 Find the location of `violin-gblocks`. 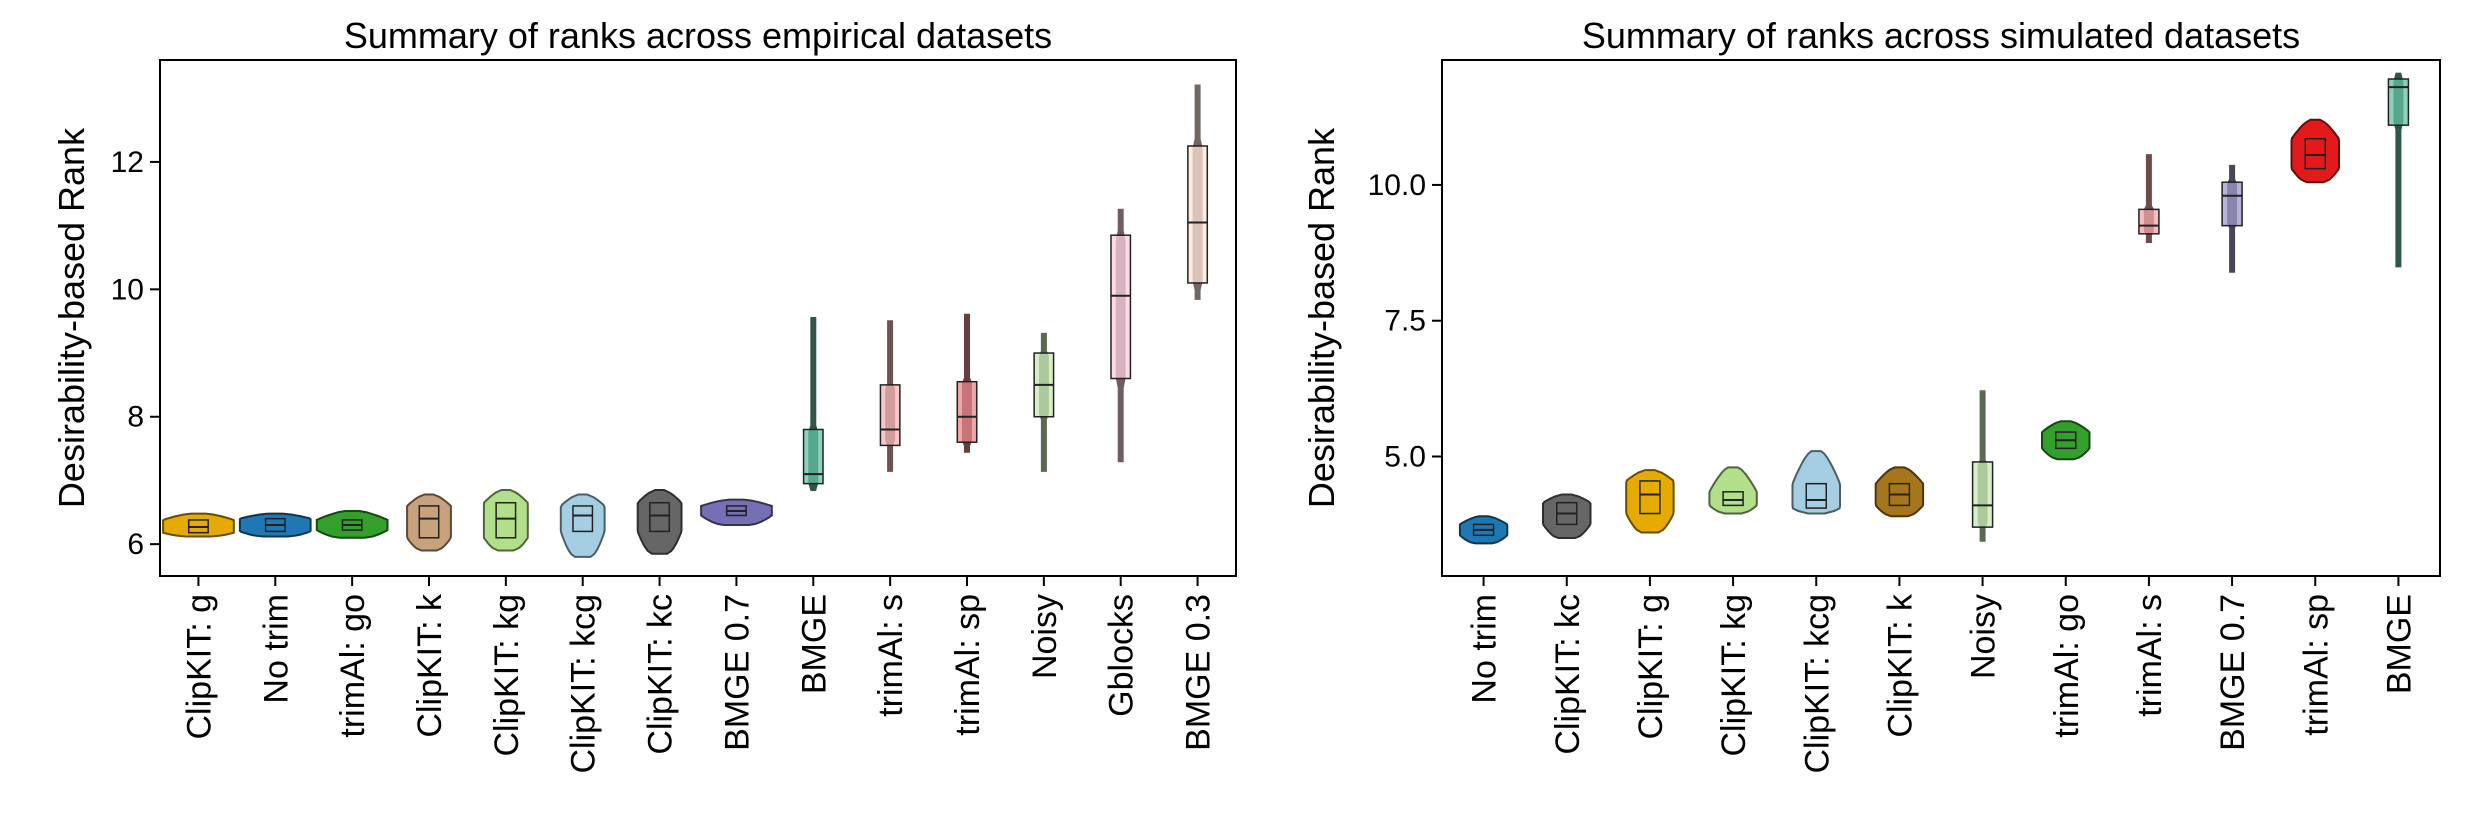

violin-gblocks is located at coordinates (1121, 335).